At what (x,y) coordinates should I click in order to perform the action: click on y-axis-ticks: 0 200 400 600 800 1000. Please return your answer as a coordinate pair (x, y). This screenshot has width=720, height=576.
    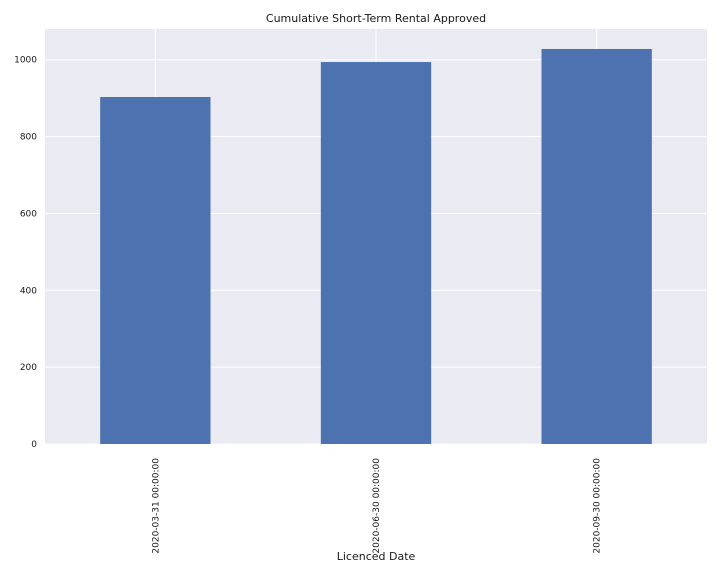
    Looking at the image, I should click on (25, 253).